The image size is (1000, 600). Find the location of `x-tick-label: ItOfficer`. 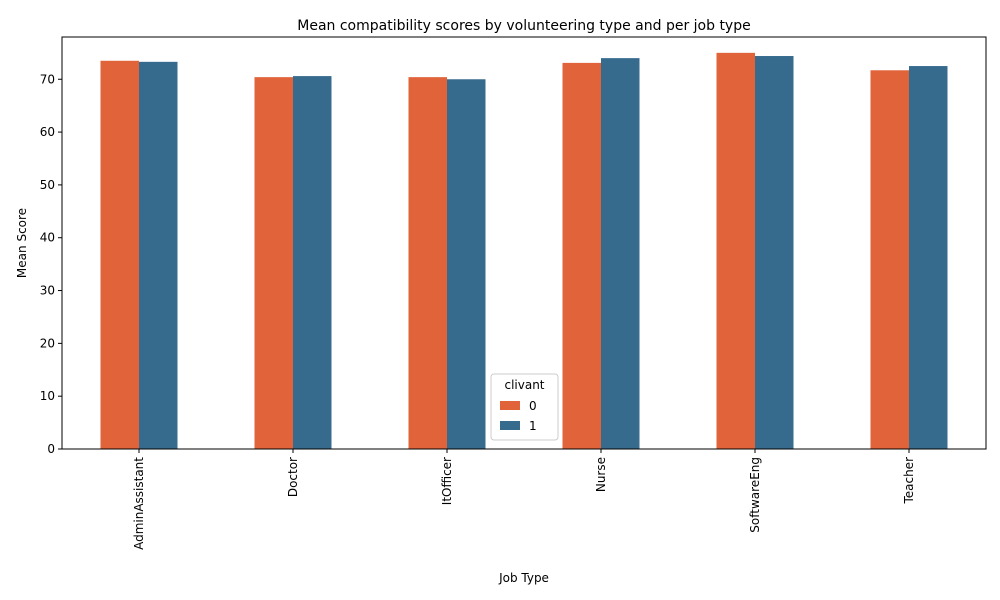

x-tick-label: ItOfficer is located at coordinates (447, 481).